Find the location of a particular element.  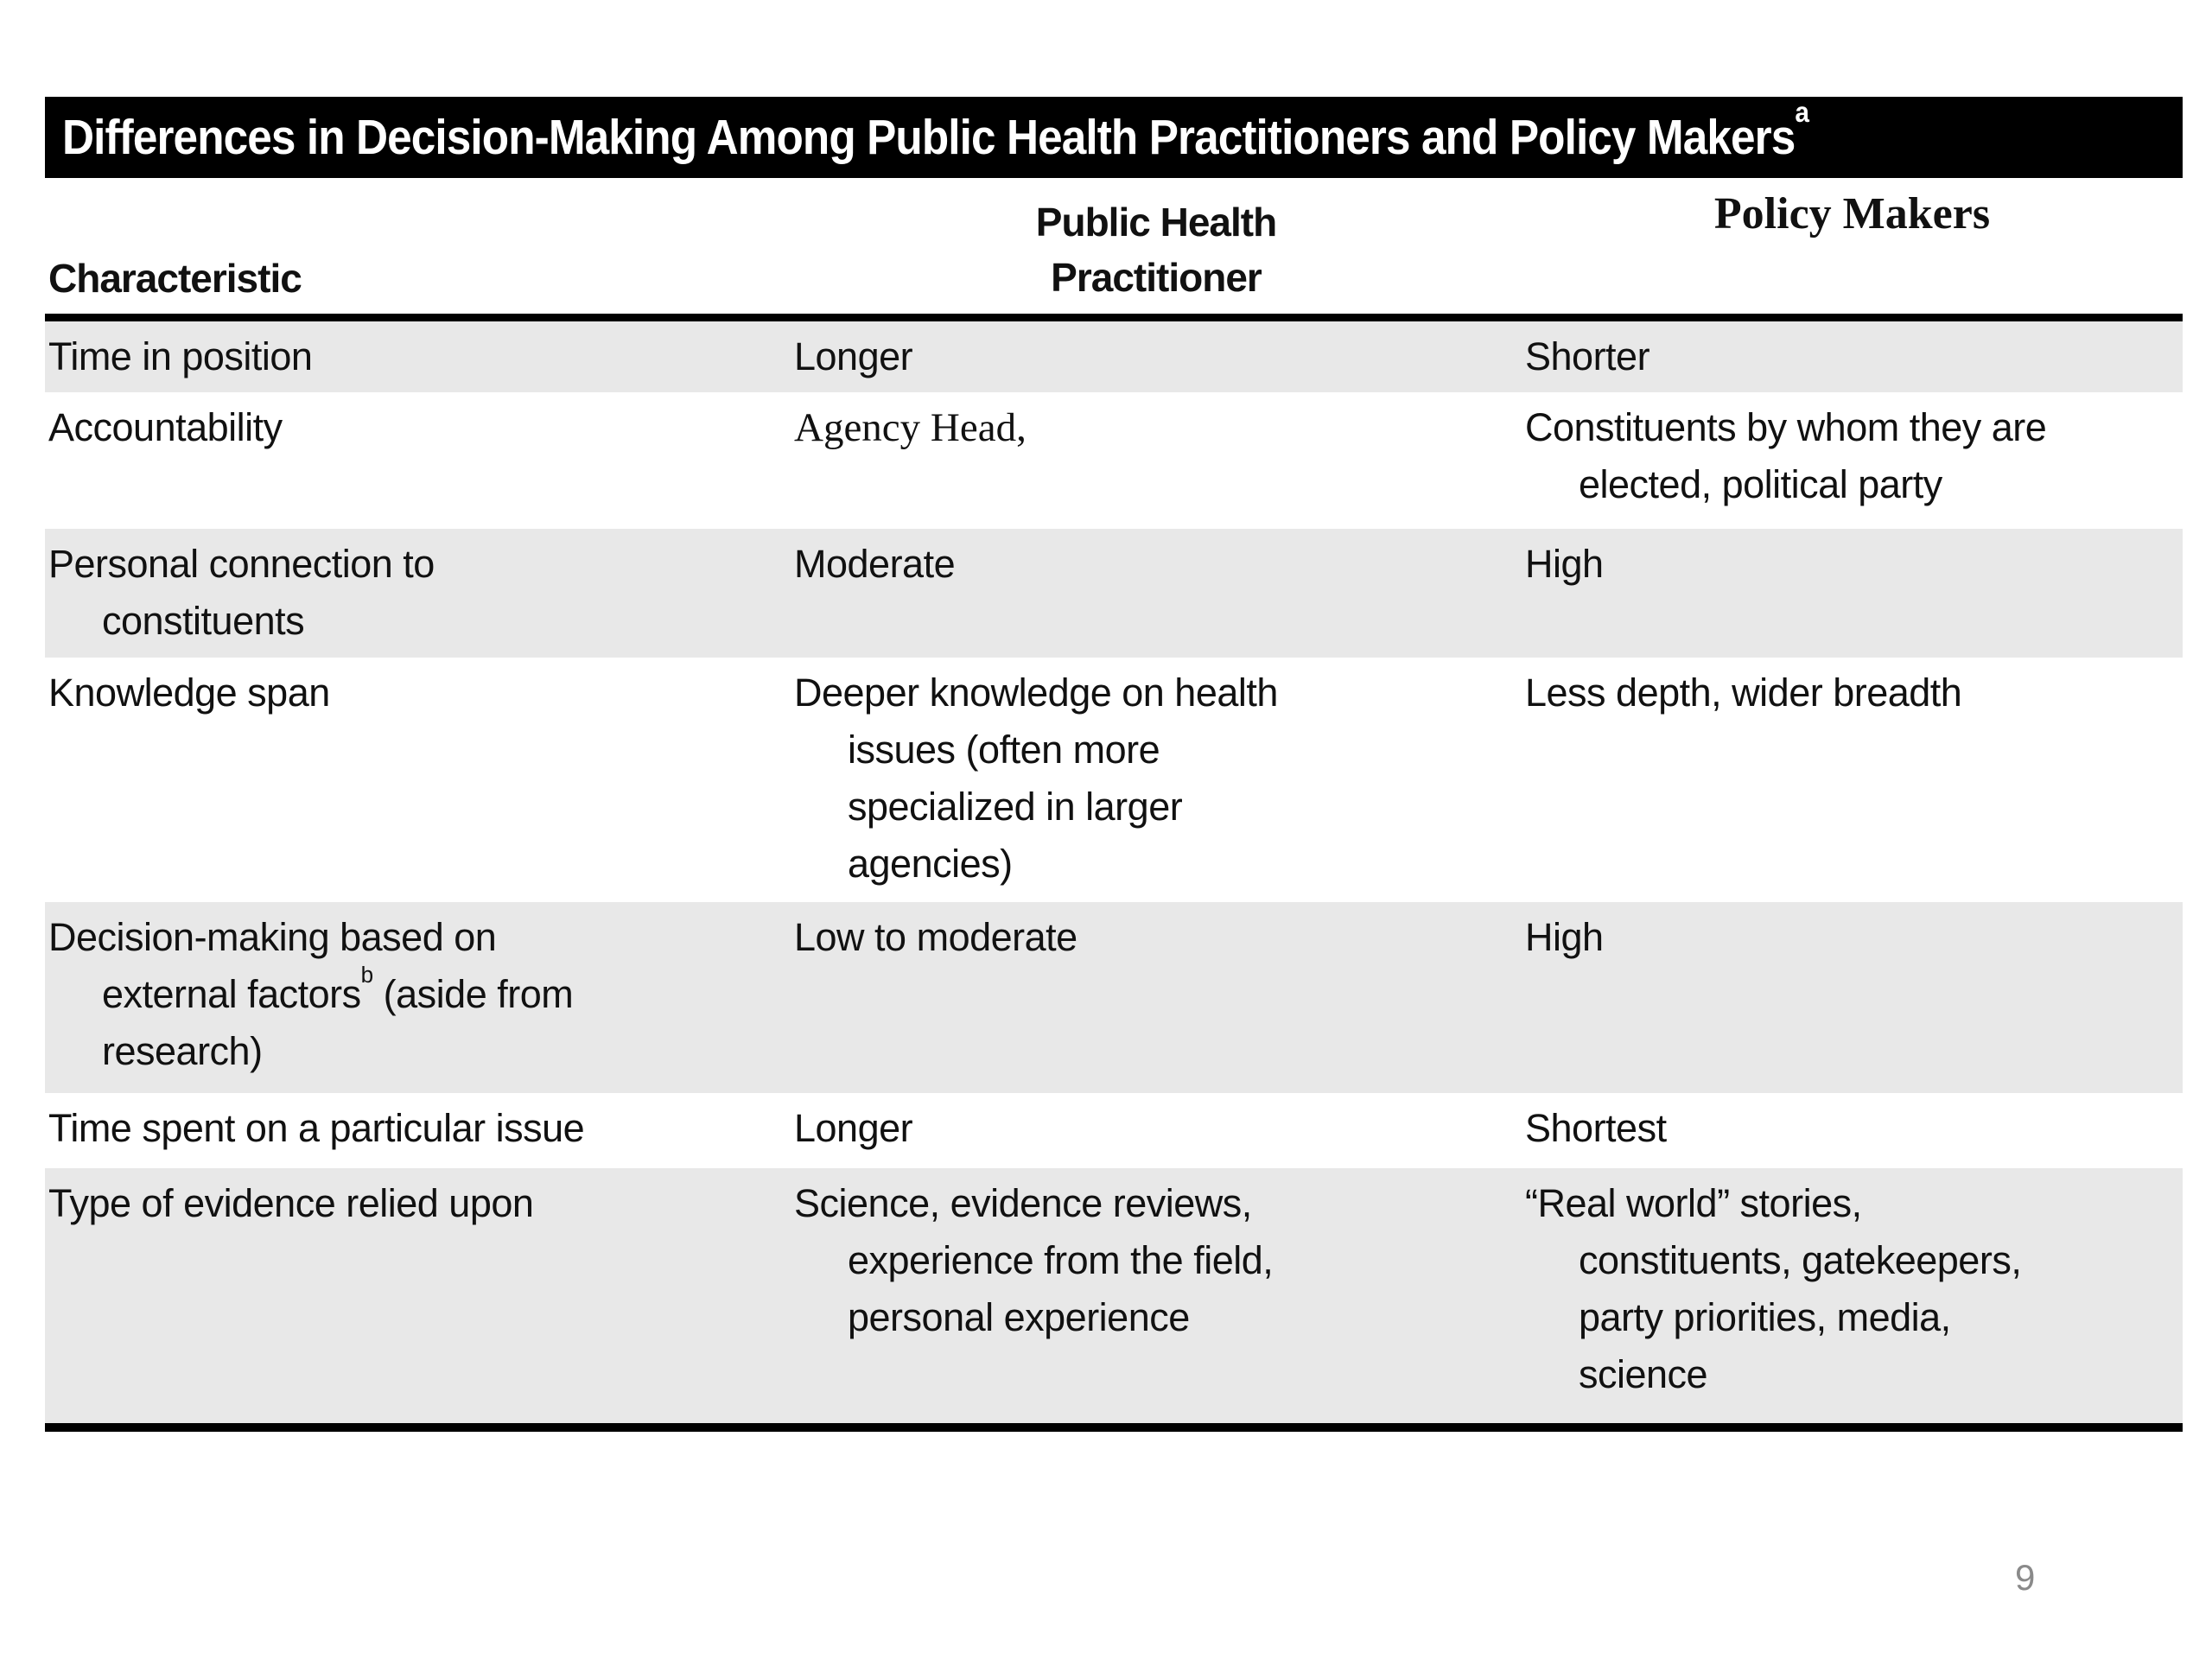

cell-characteristic: Time in position is located at coordinates (180, 356).